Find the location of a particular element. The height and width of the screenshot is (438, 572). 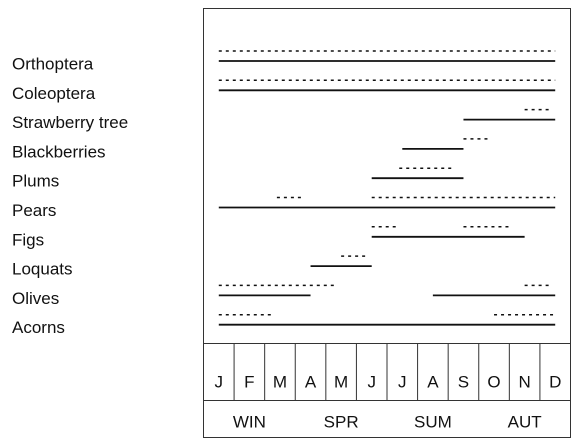

season-label: AUT is located at coordinates (525, 421).